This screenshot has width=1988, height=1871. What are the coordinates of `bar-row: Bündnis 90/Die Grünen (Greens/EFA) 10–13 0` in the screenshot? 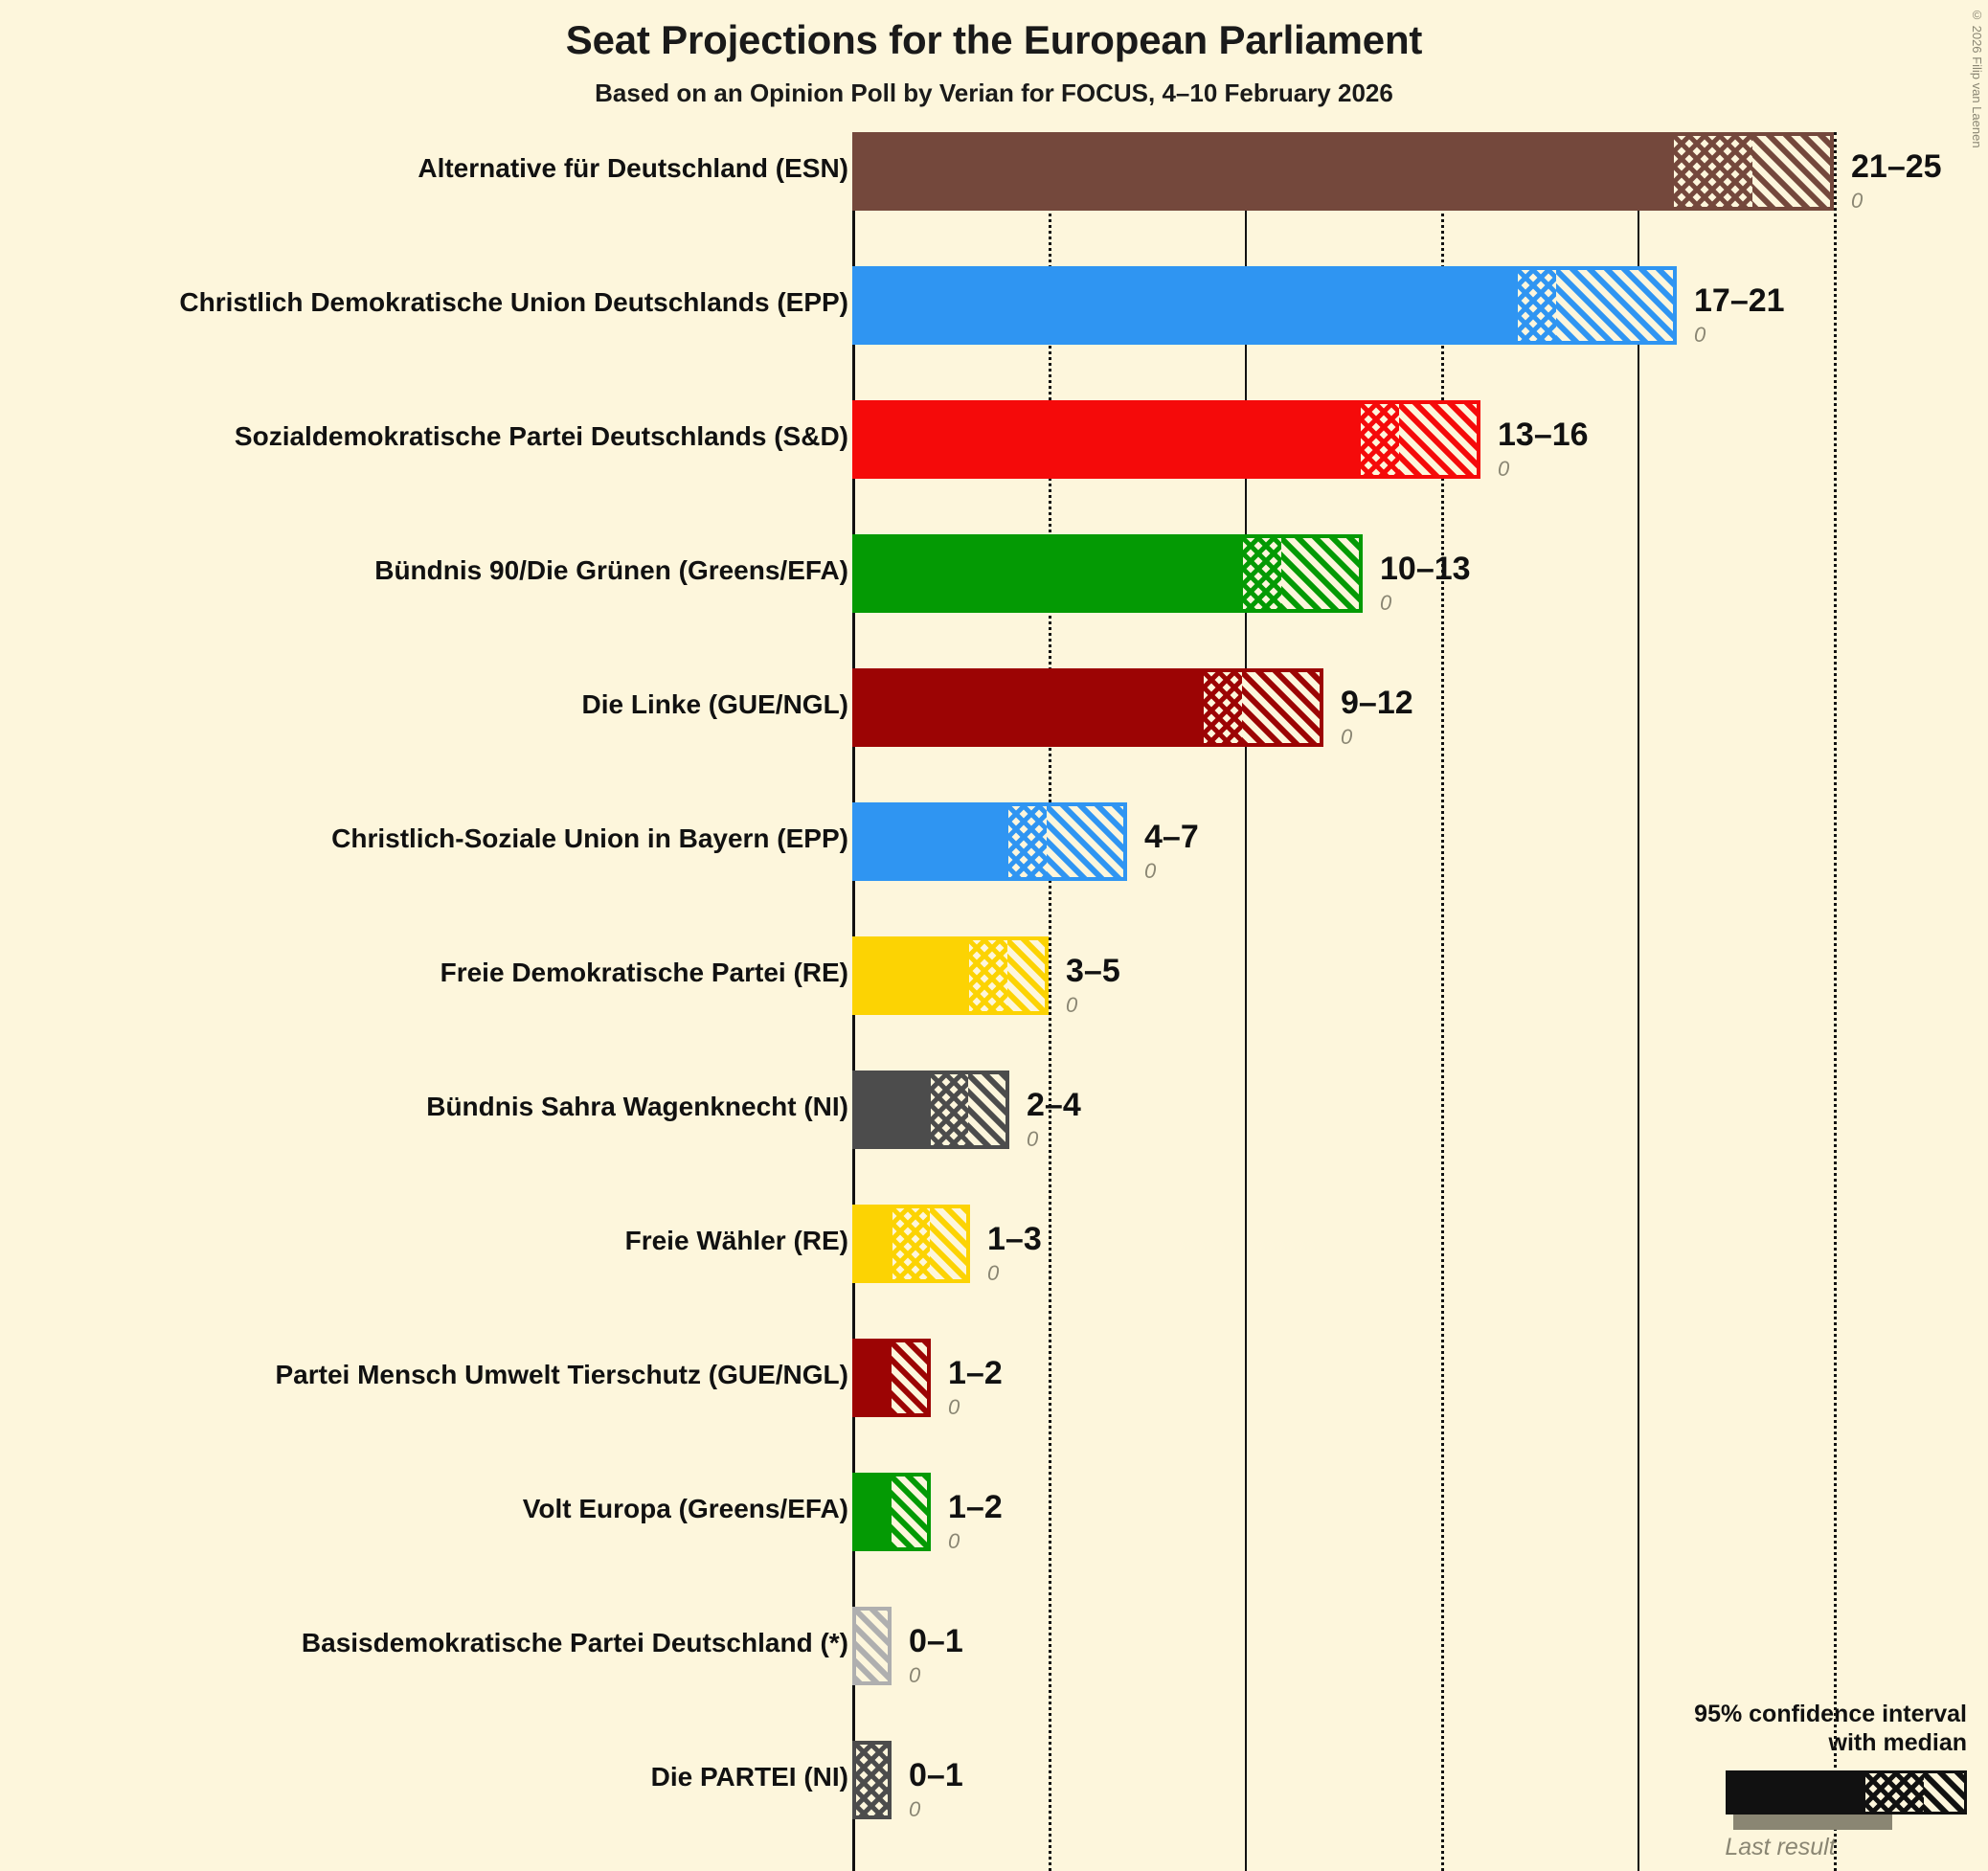 It's located at (994, 574).